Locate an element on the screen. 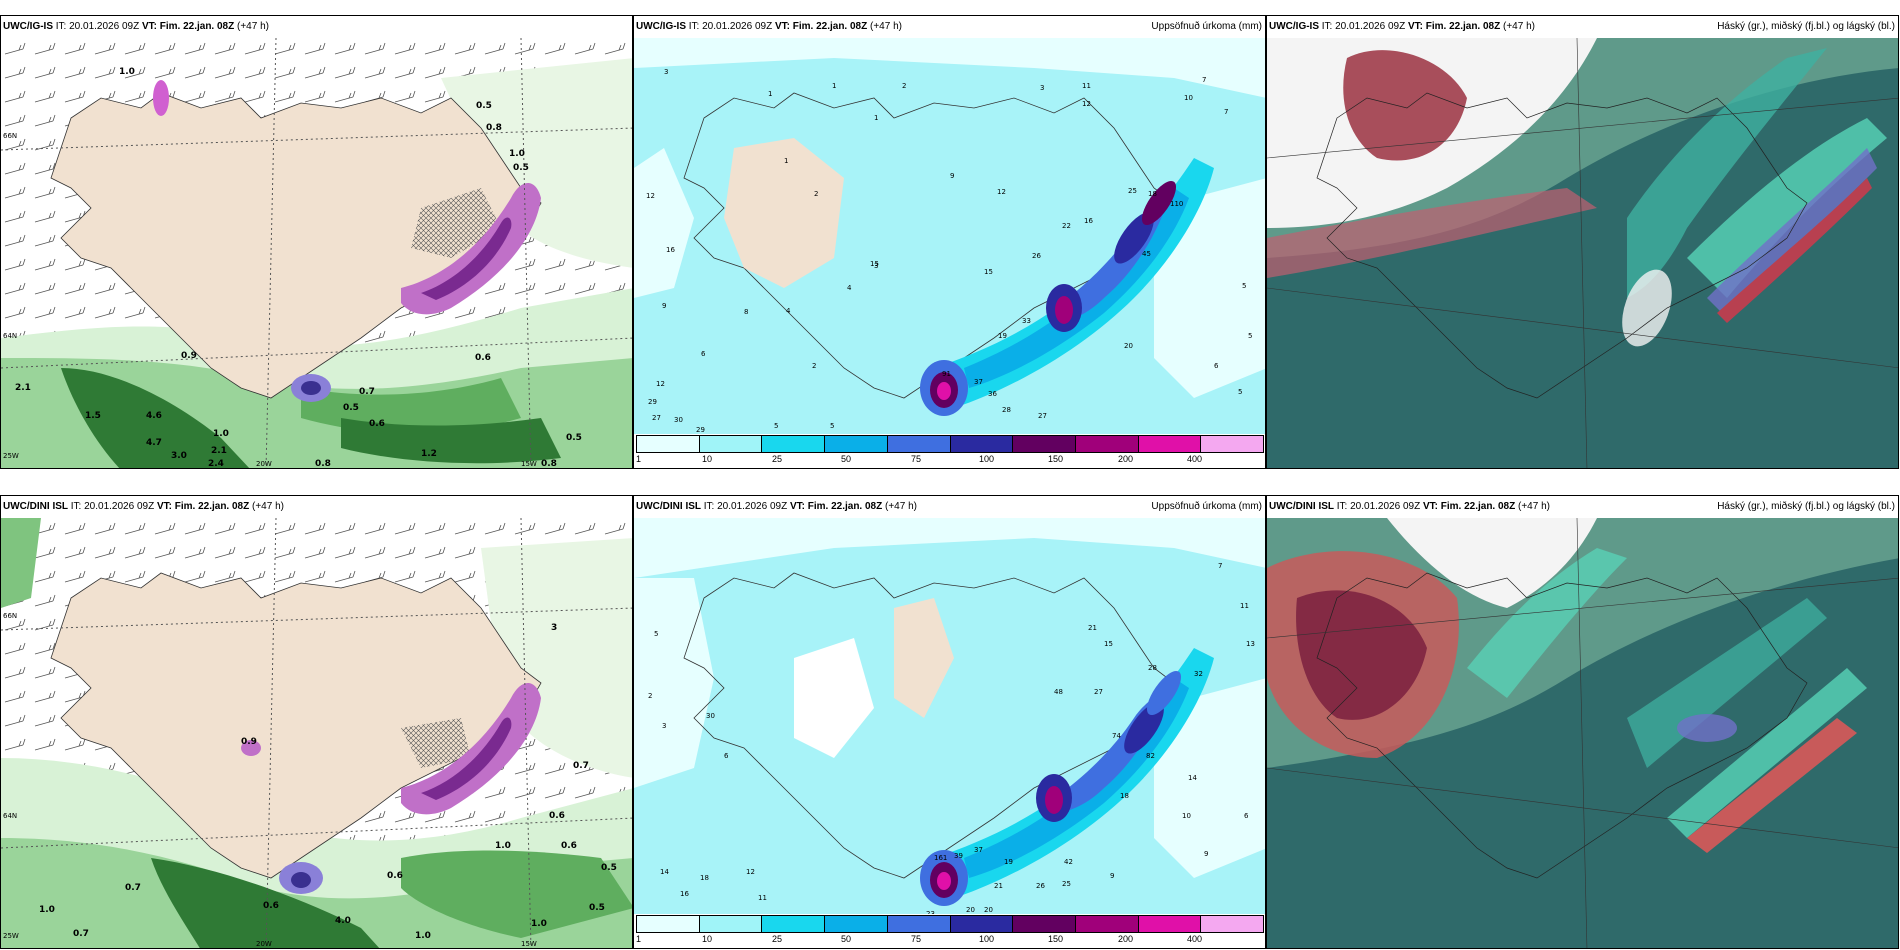 This screenshot has width=1900, height=950. precip-value: 9 is located at coordinates (664, 306).